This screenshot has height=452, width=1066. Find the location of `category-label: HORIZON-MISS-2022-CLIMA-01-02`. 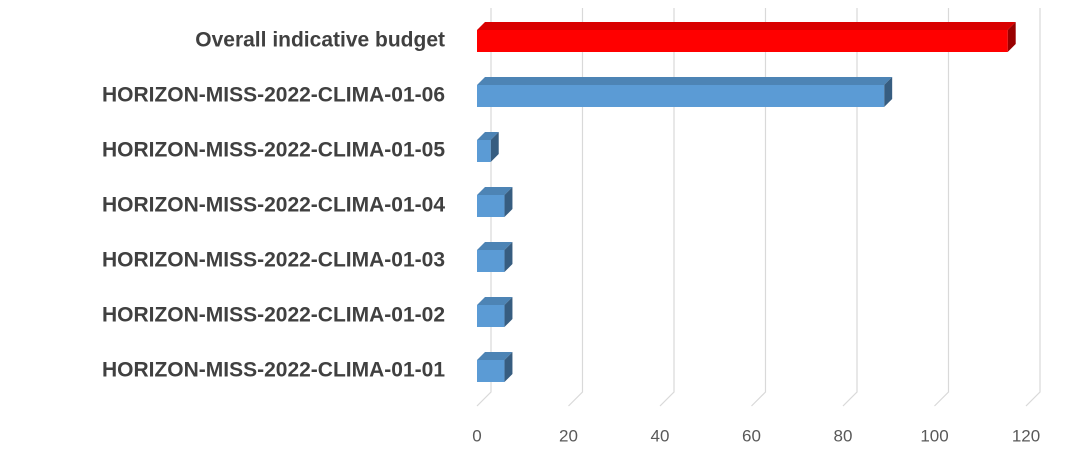

category-label: HORIZON-MISS-2022-CLIMA-01-02 is located at coordinates (273, 315).